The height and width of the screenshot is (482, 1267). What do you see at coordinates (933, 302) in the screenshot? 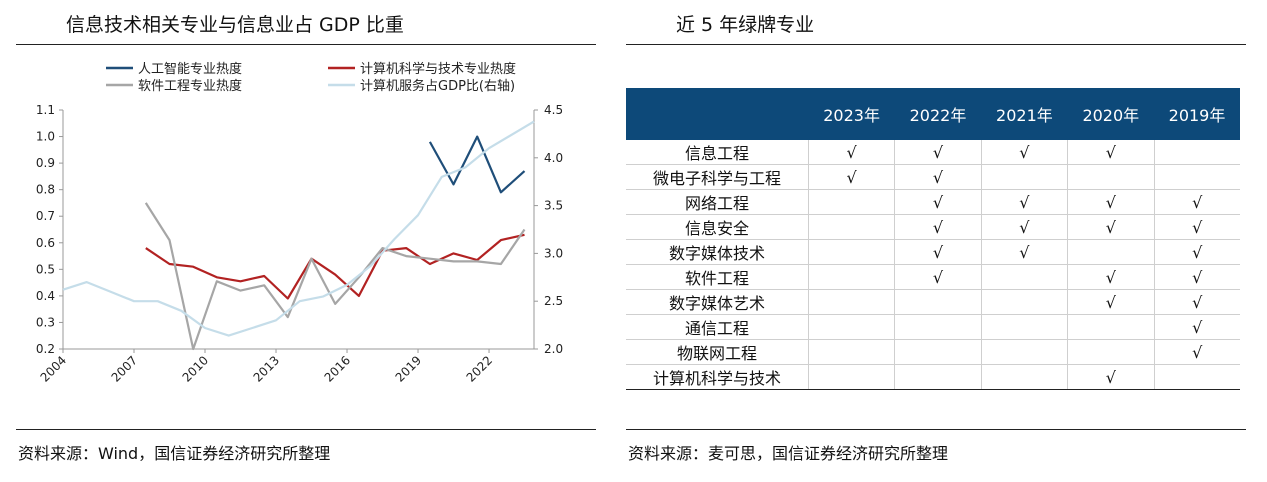
I see `table-row: 数字媒体艺术 √ √` at bounding box center [933, 302].